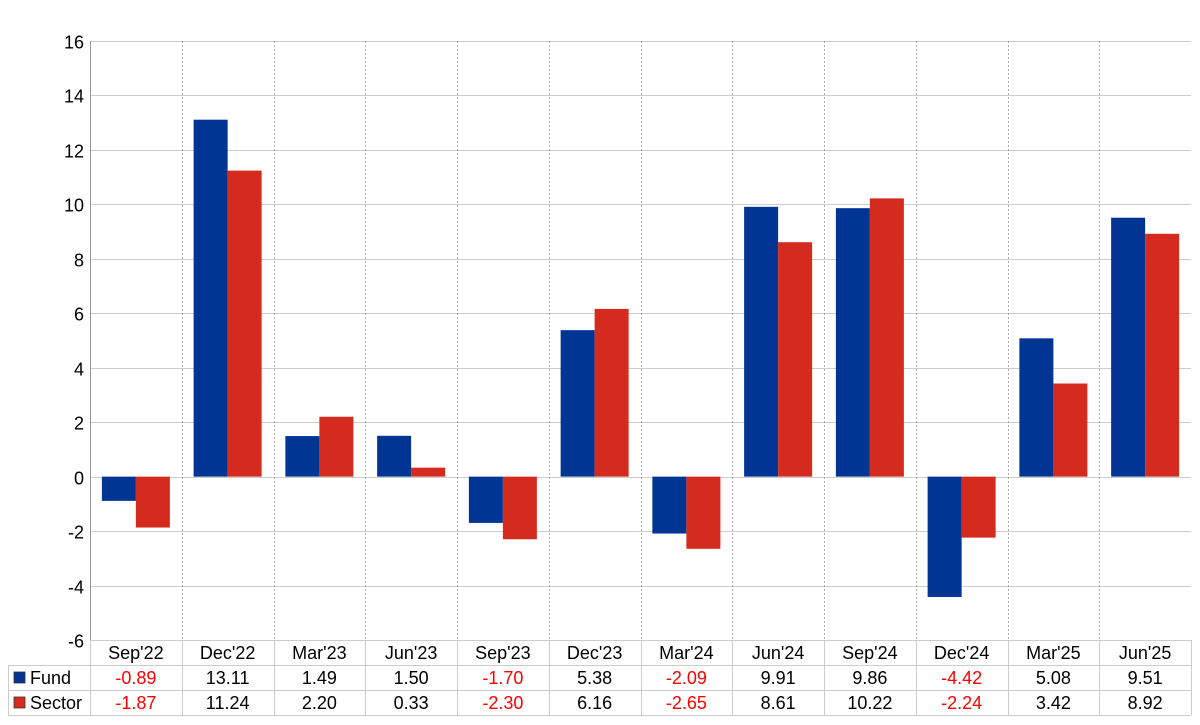 This screenshot has height=725, width=1200. I want to click on y-tick-label: -4, so click(76, 588).